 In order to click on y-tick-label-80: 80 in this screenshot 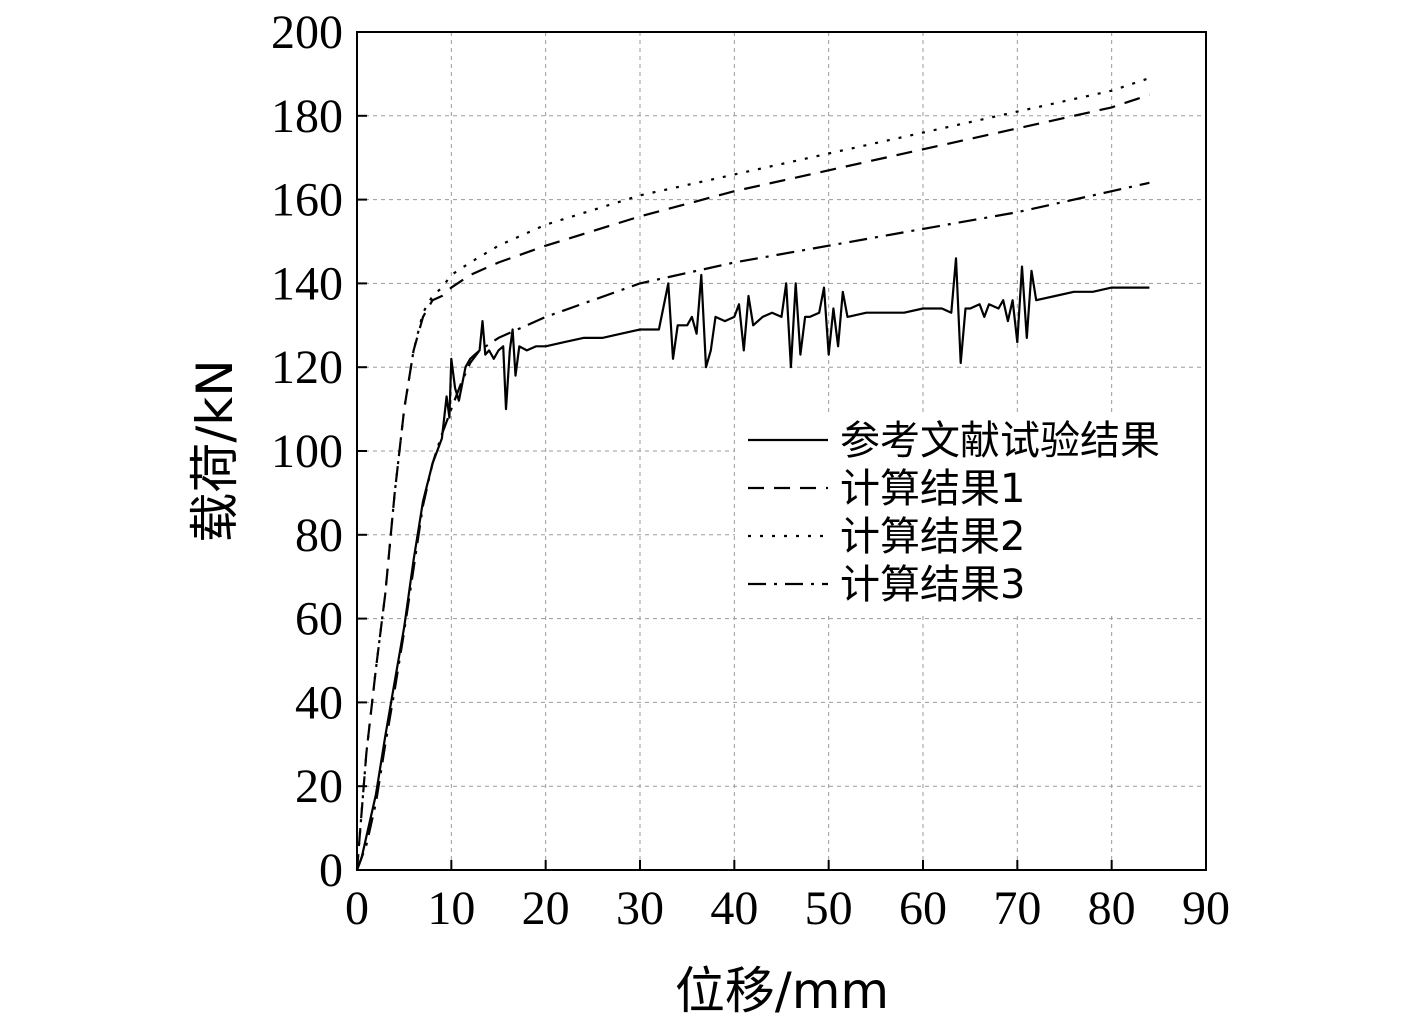, I will do `click(319, 535)`.